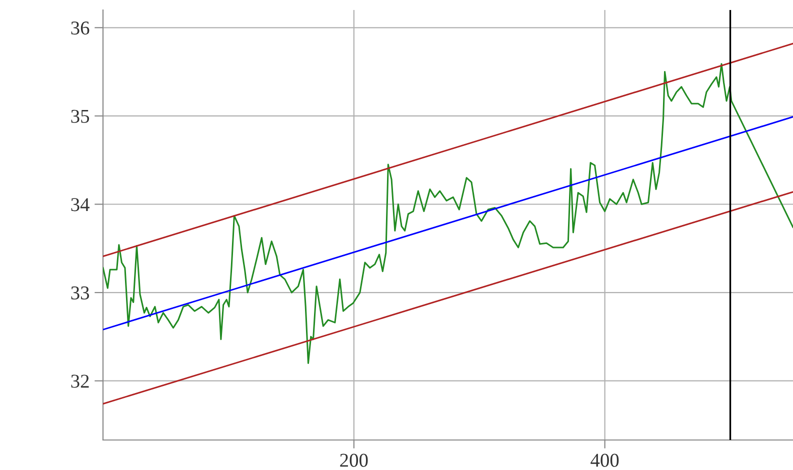 The width and height of the screenshot is (793, 470). Describe the element at coordinates (80, 293) in the screenshot. I see `y-tick-label: 33` at that location.